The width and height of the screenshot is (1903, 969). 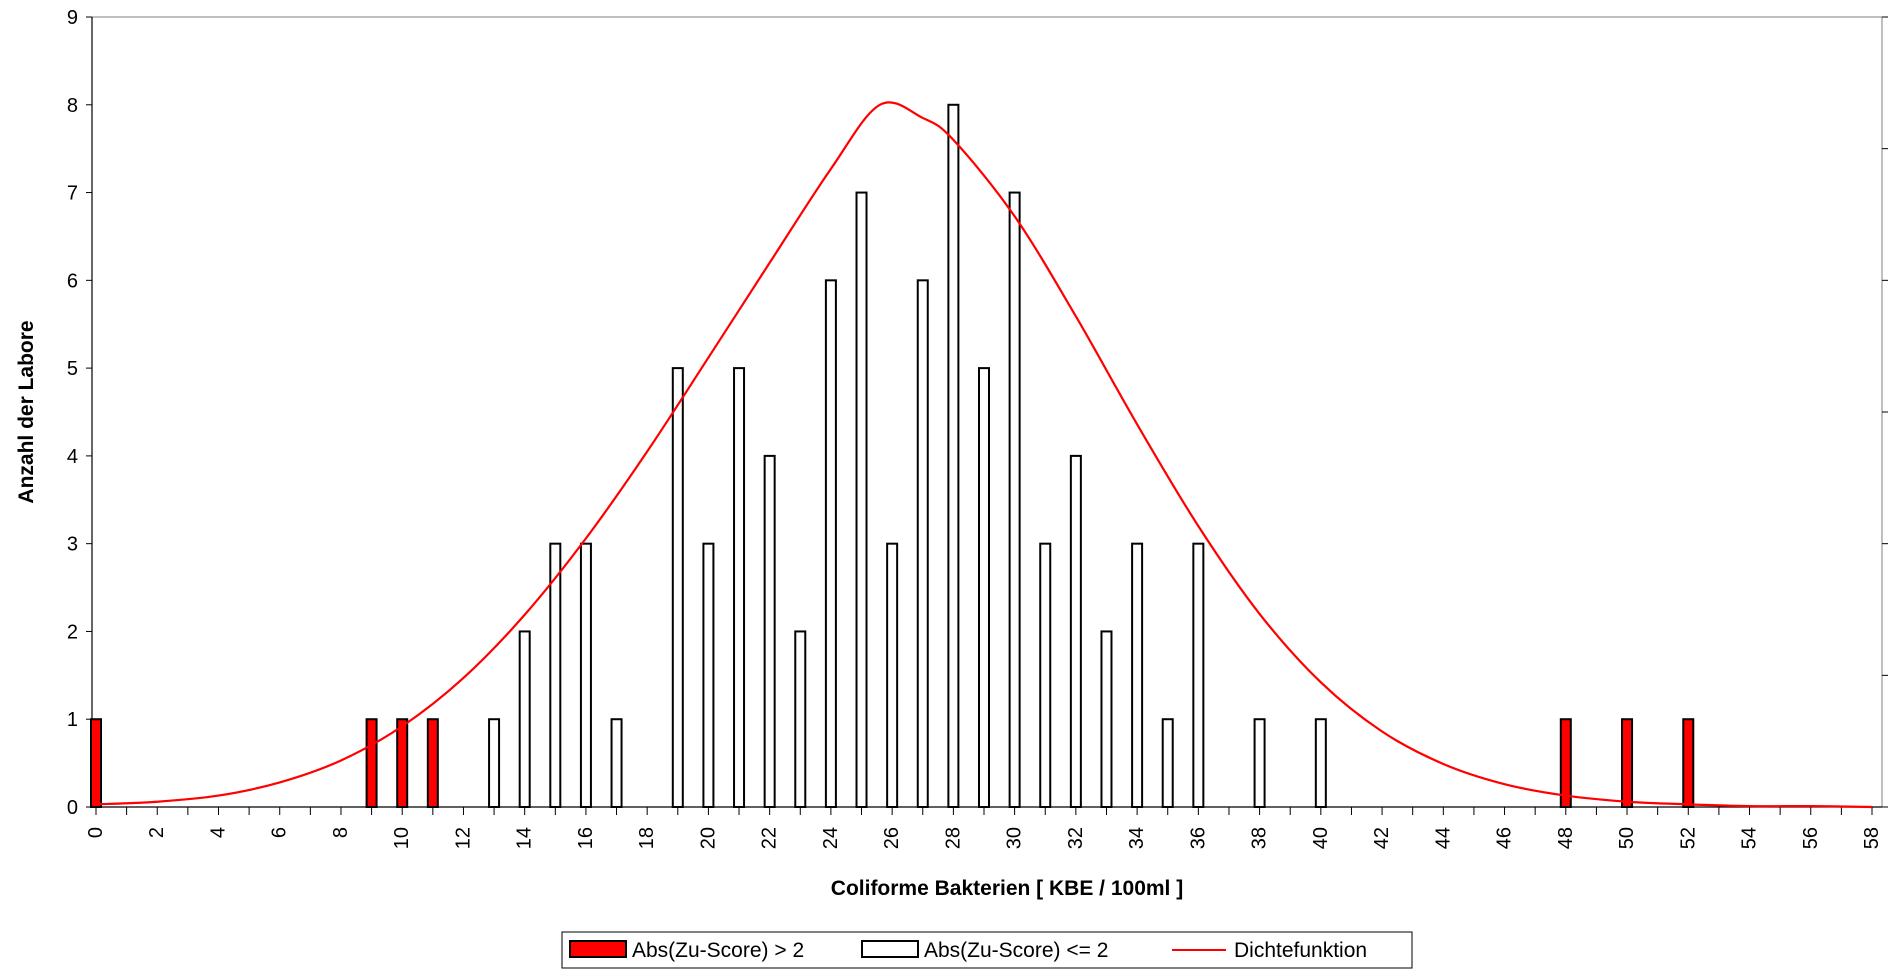 What do you see at coordinates (402, 838) in the screenshot?
I see `x-tick-label: 10` at bounding box center [402, 838].